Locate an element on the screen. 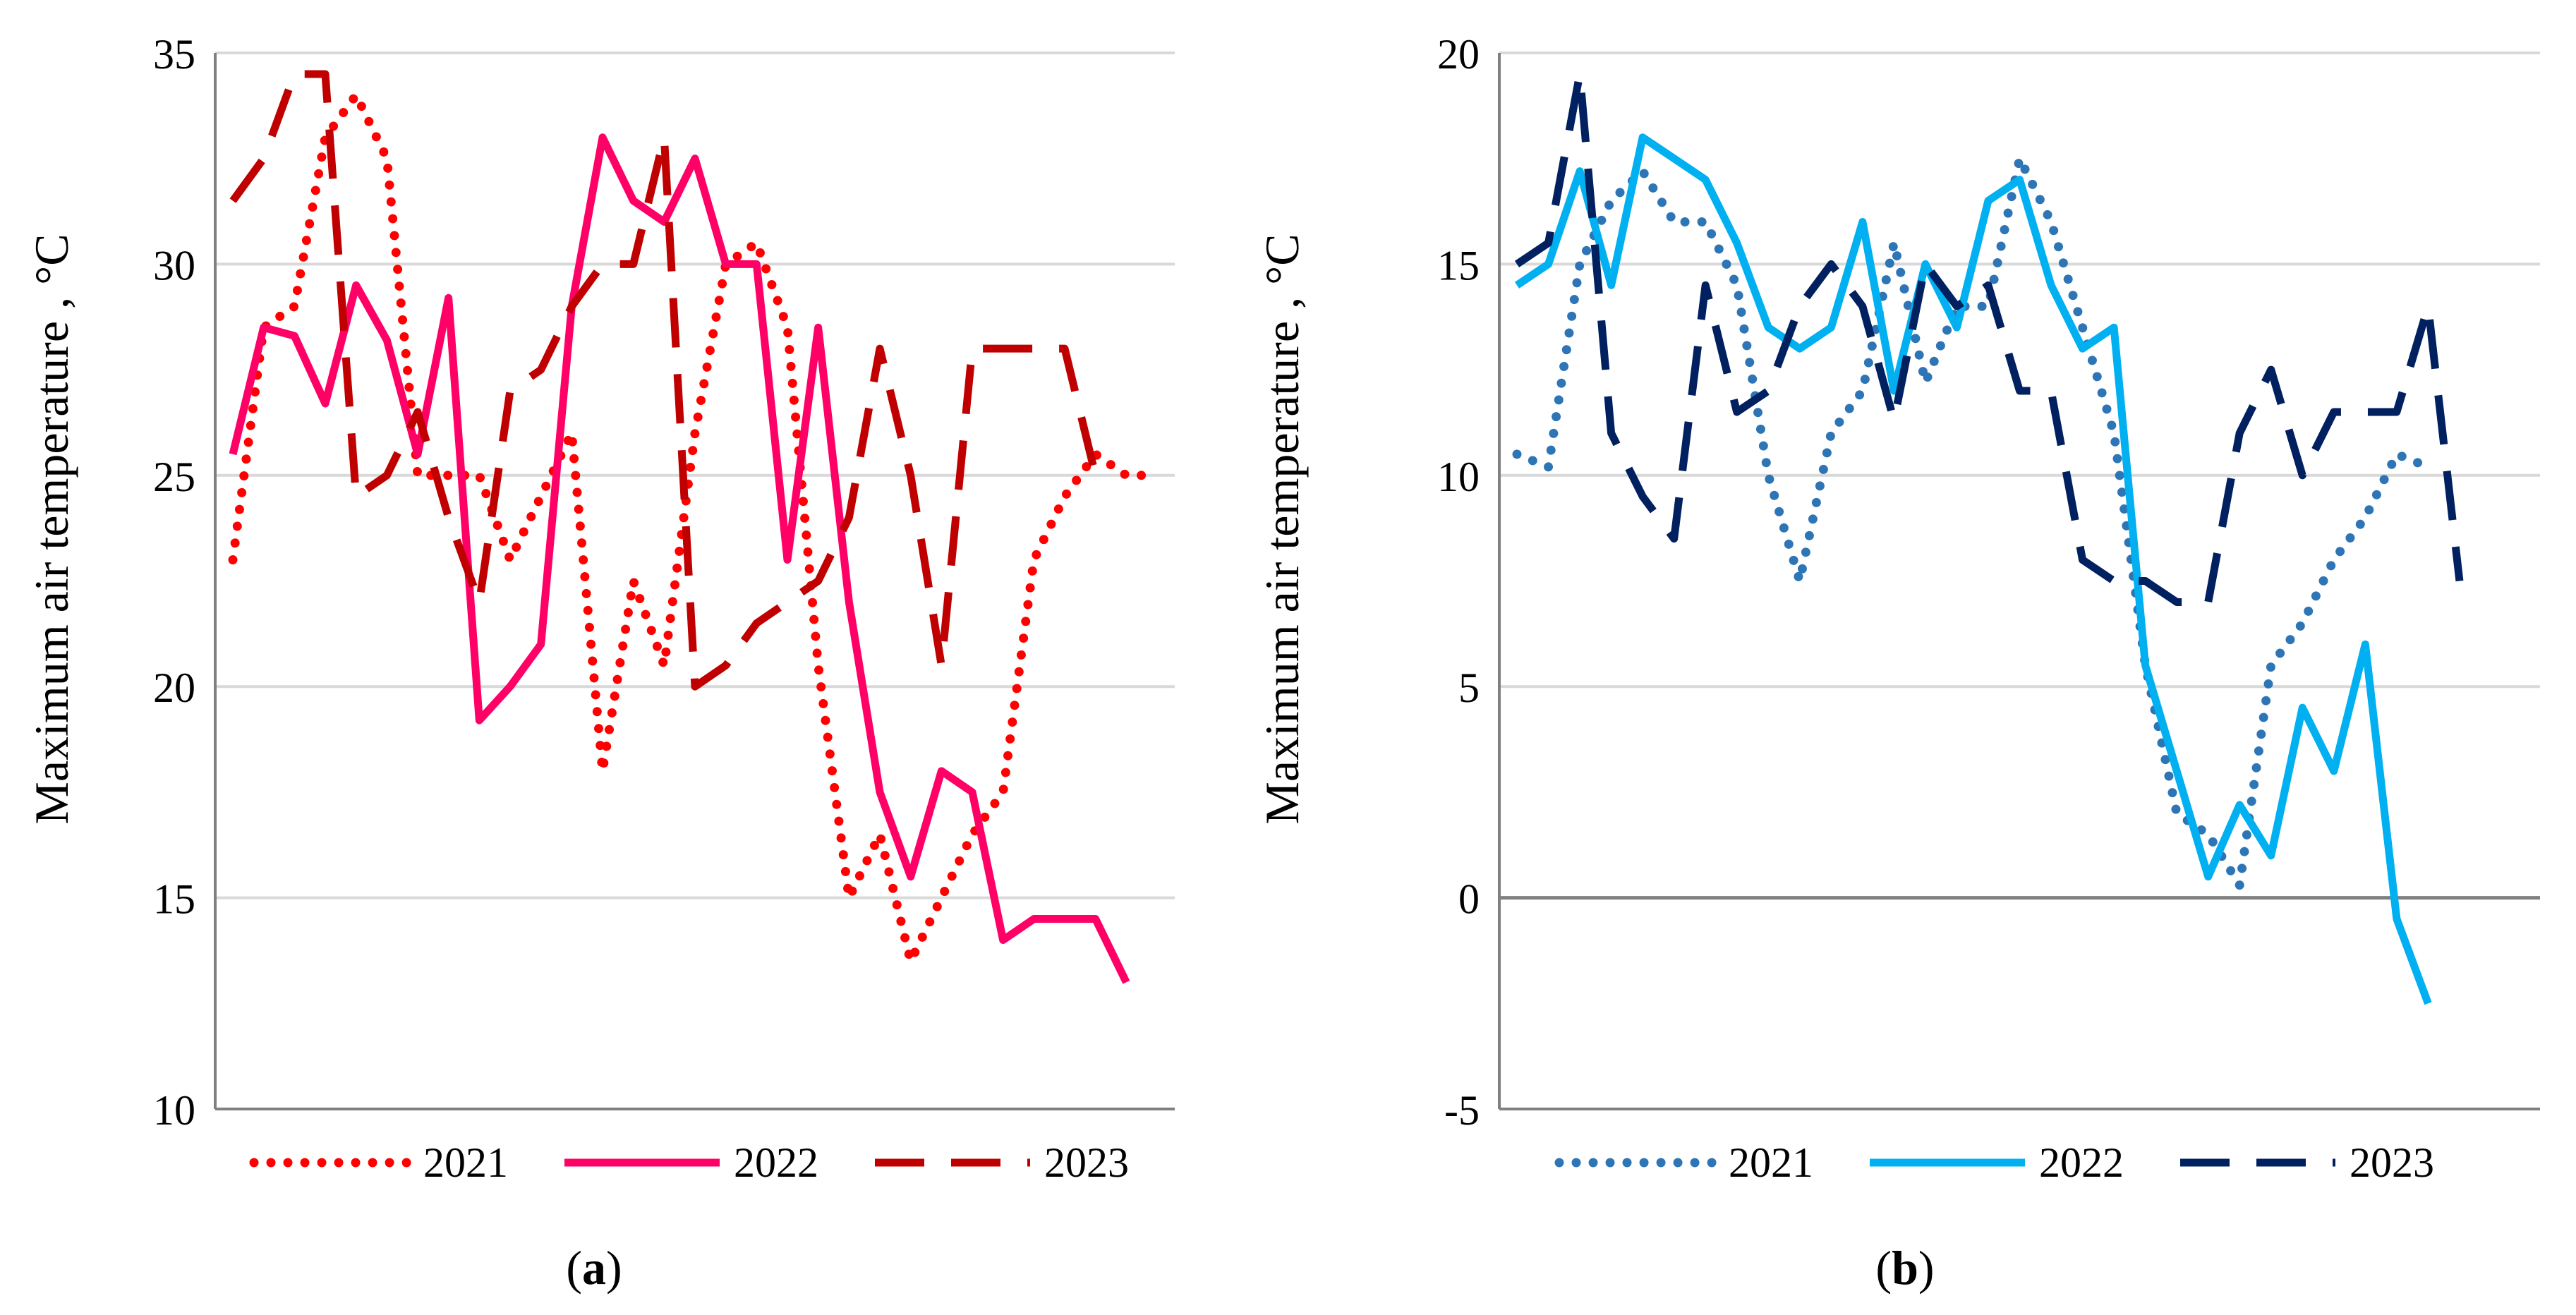 The height and width of the screenshot is (1315, 2576). y-tick-label: -5 is located at coordinates (1462, 1110).